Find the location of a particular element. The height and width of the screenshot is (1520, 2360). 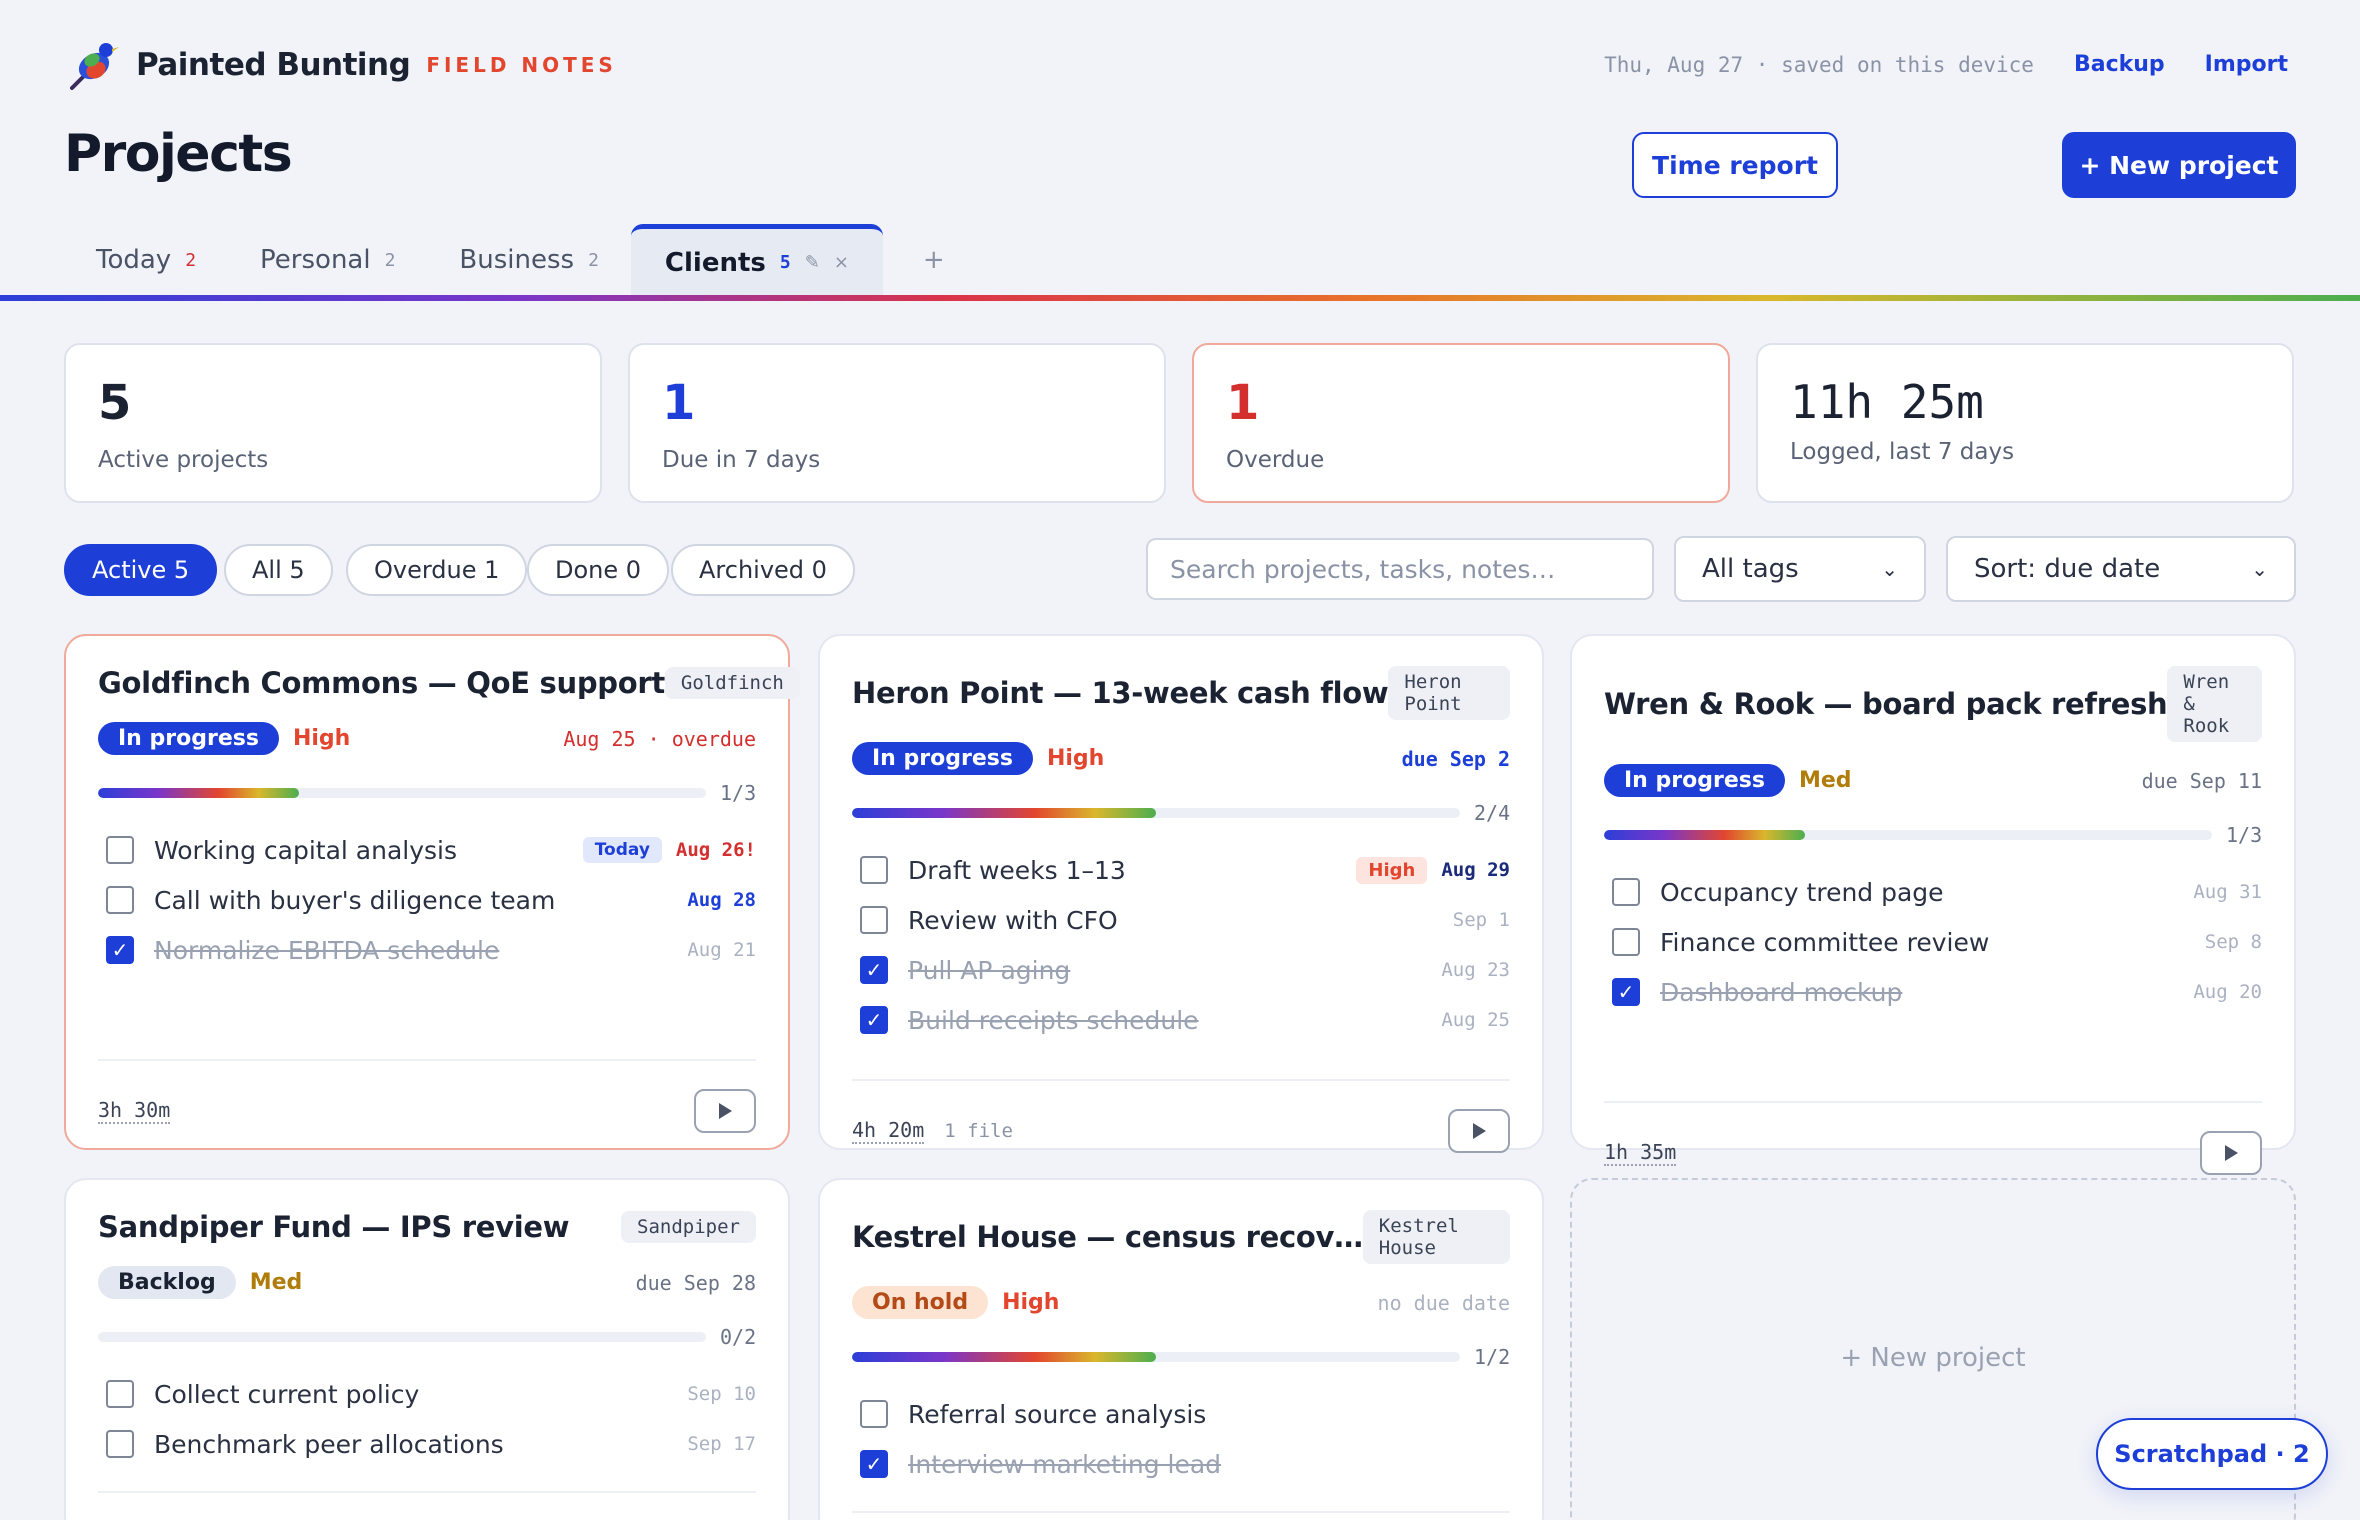

client-tag: Heron Point is located at coordinates (1449, 693).